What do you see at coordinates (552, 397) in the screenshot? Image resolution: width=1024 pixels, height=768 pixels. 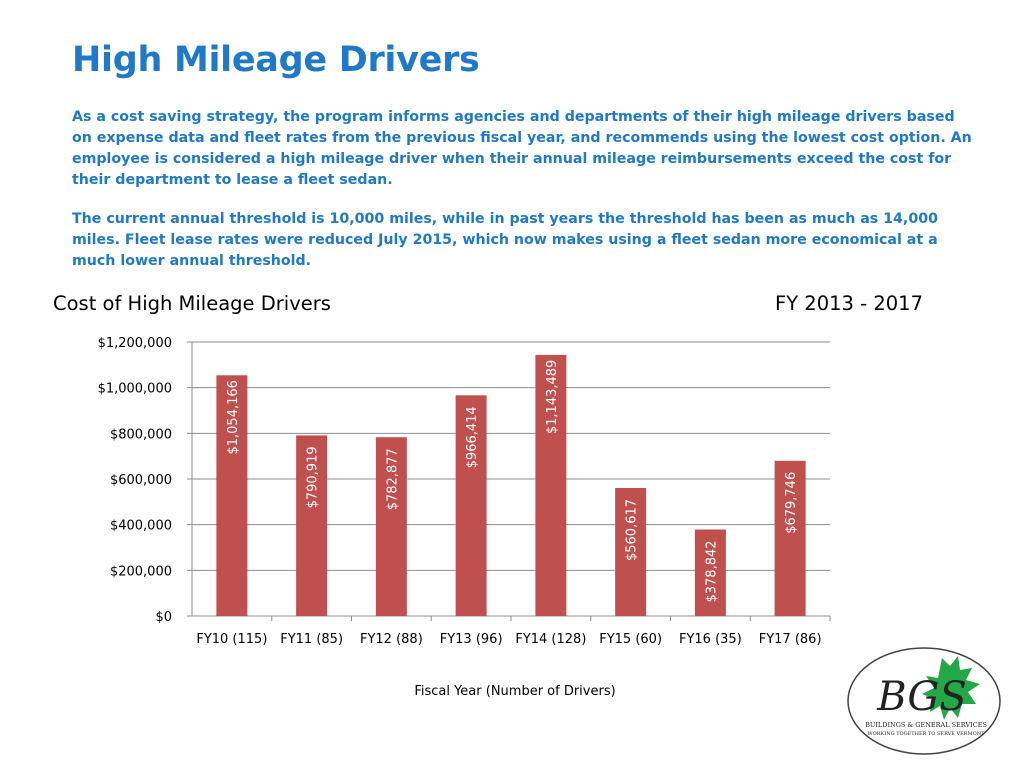 I see `data-label: $1,143,489` at bounding box center [552, 397].